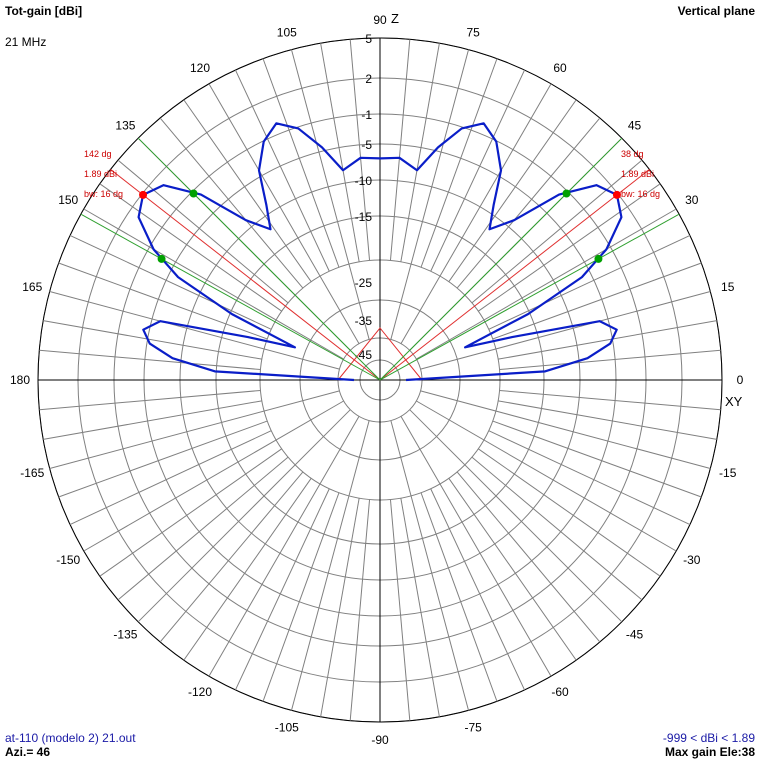 This screenshot has width=761, height=761. What do you see at coordinates (32, 287) in the screenshot?
I see `angle-tick-label: 165` at bounding box center [32, 287].